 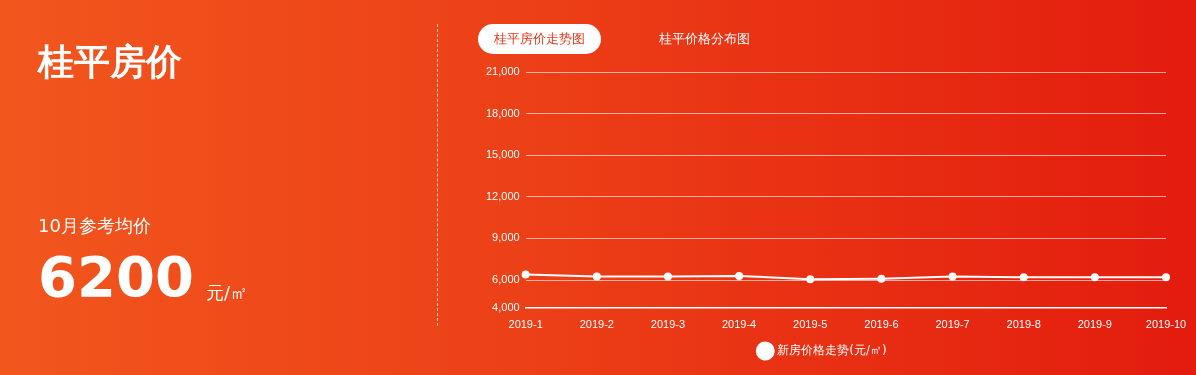 I want to click on text: 元/㎡, so click(x=227, y=293).